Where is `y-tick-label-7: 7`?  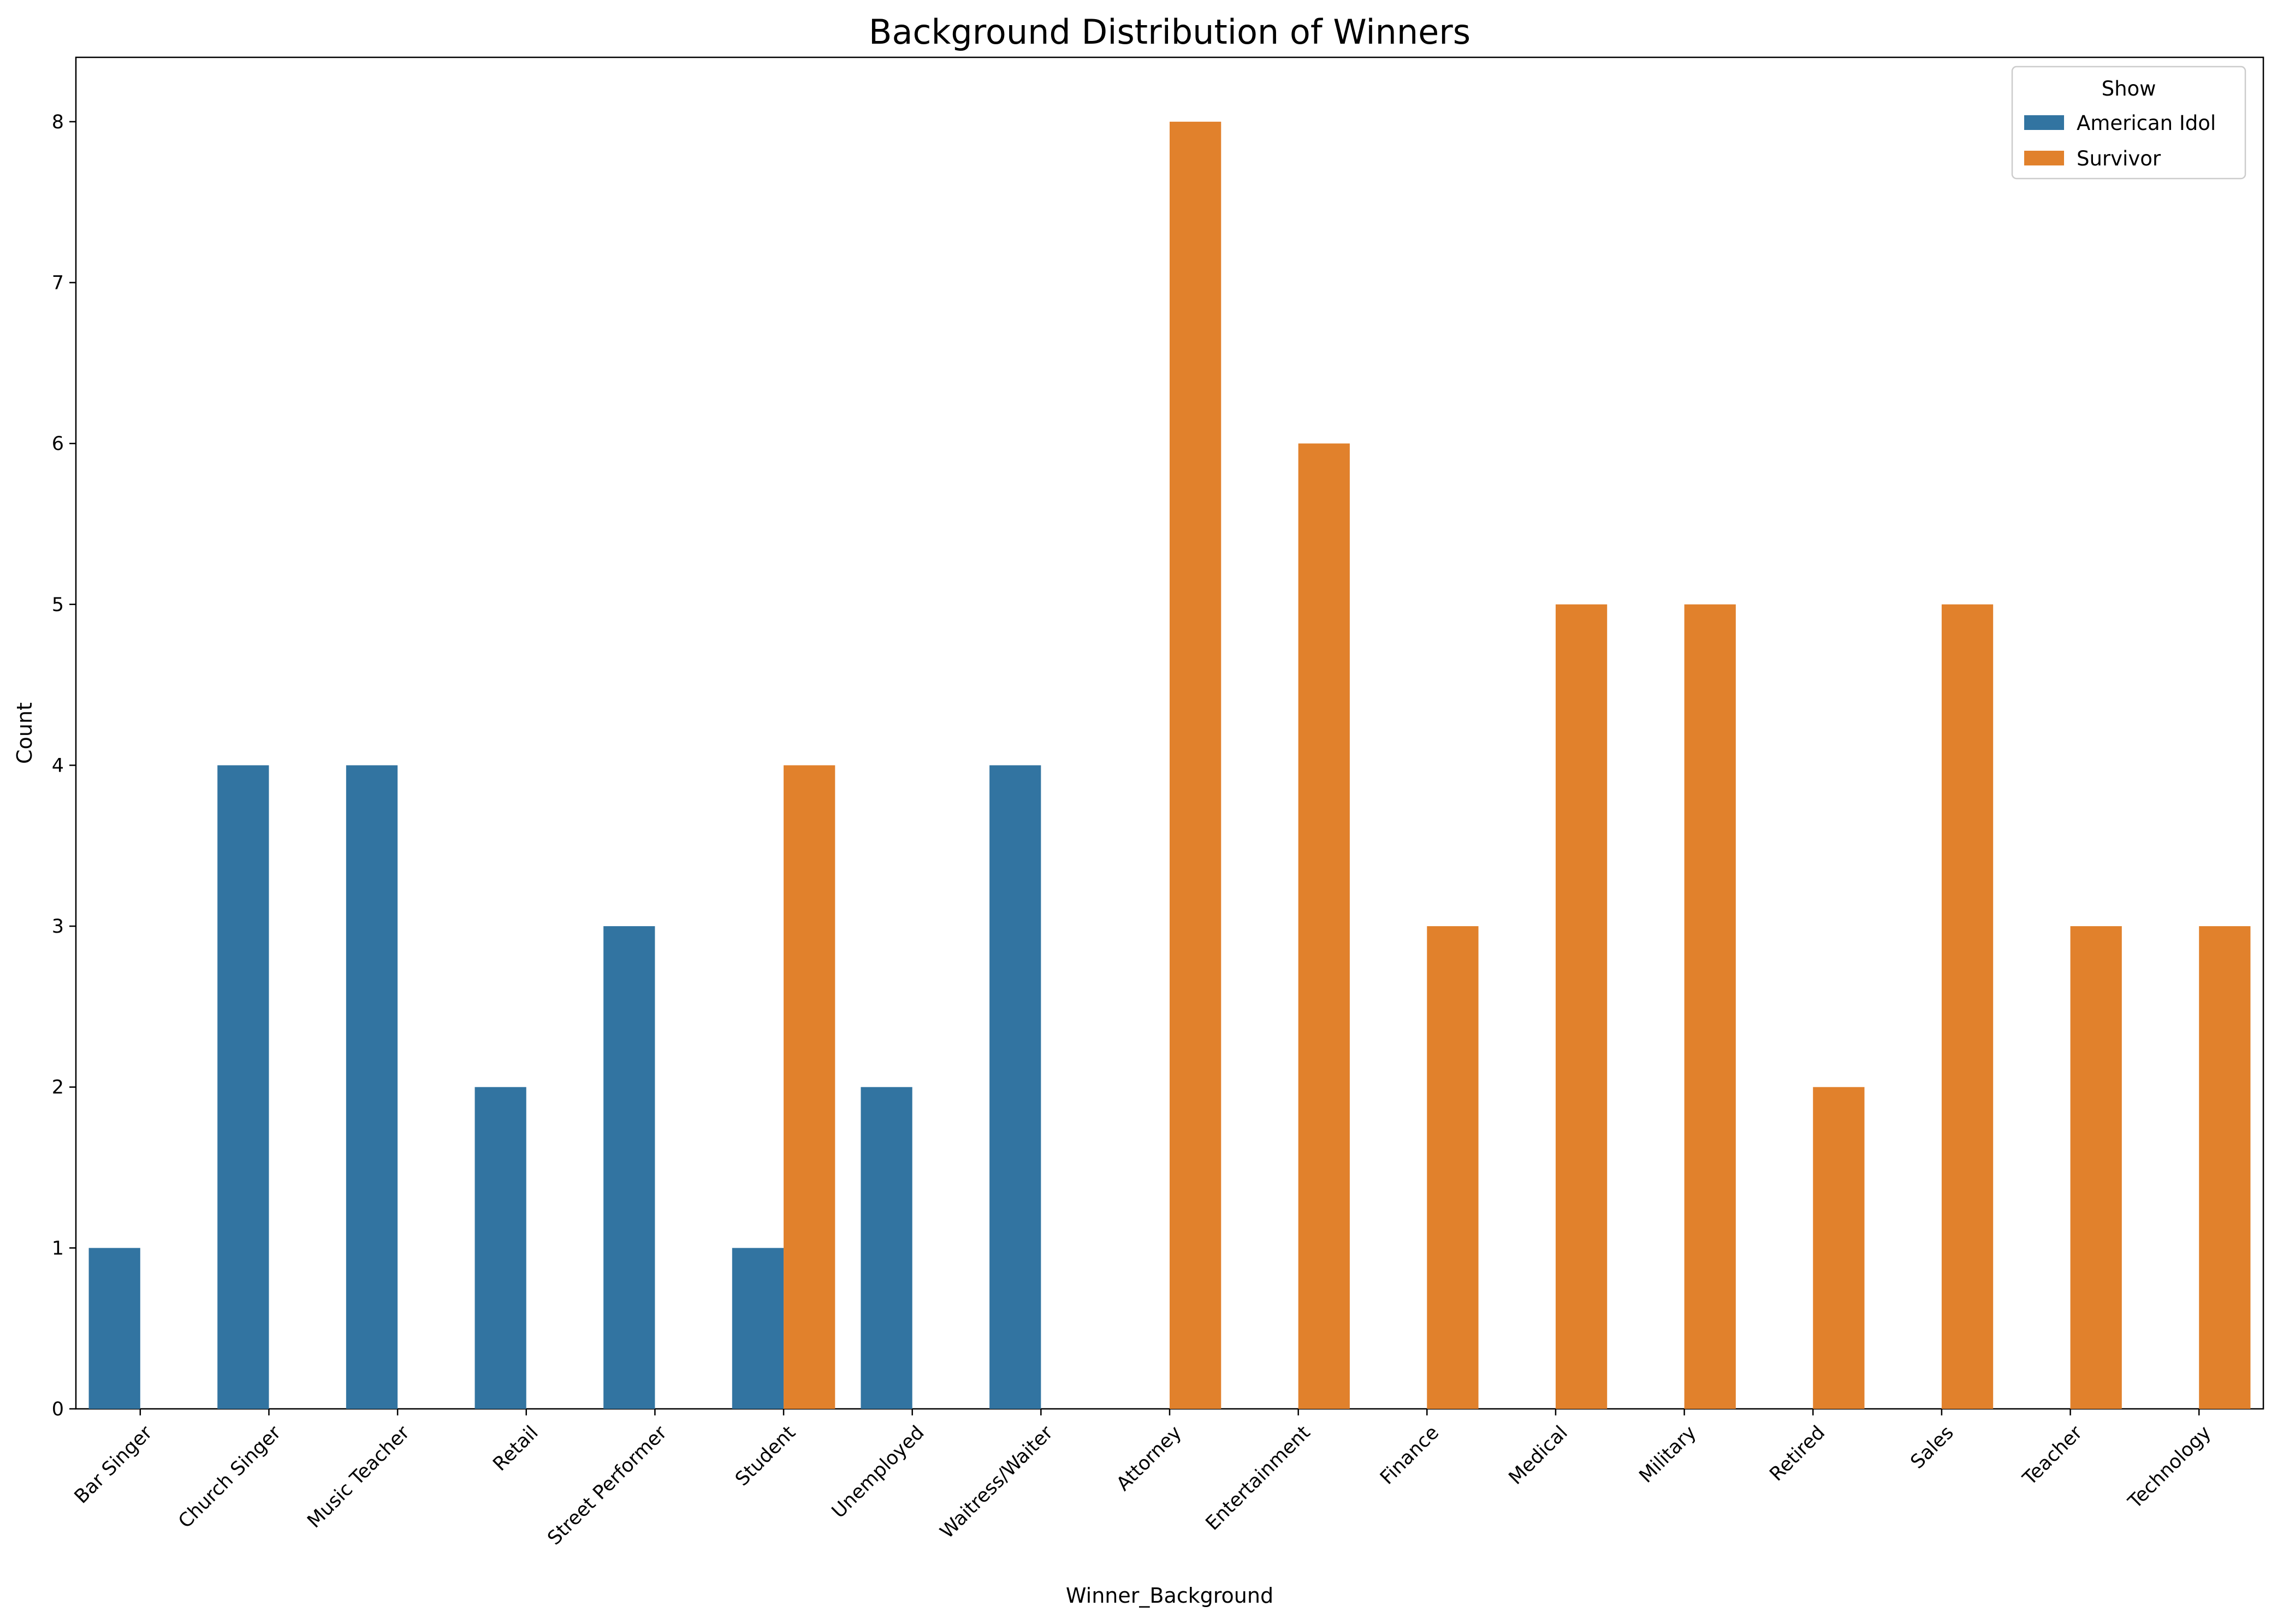 y-tick-label-7: 7 is located at coordinates (58, 283).